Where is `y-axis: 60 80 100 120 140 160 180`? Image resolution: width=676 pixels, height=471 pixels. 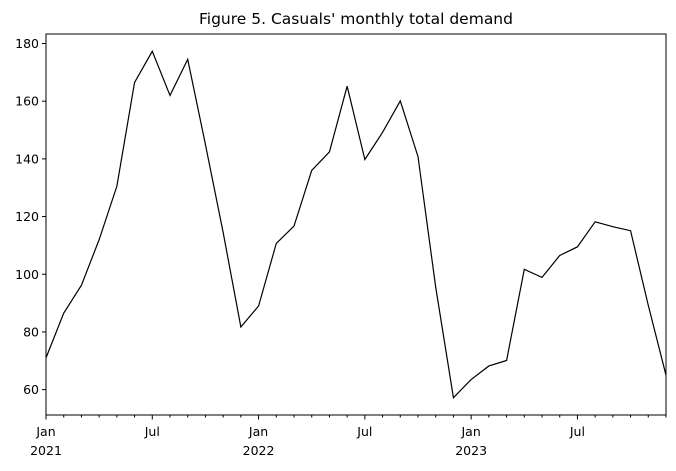 y-axis: 60 80 100 120 140 160 180 is located at coordinates (30, 216).